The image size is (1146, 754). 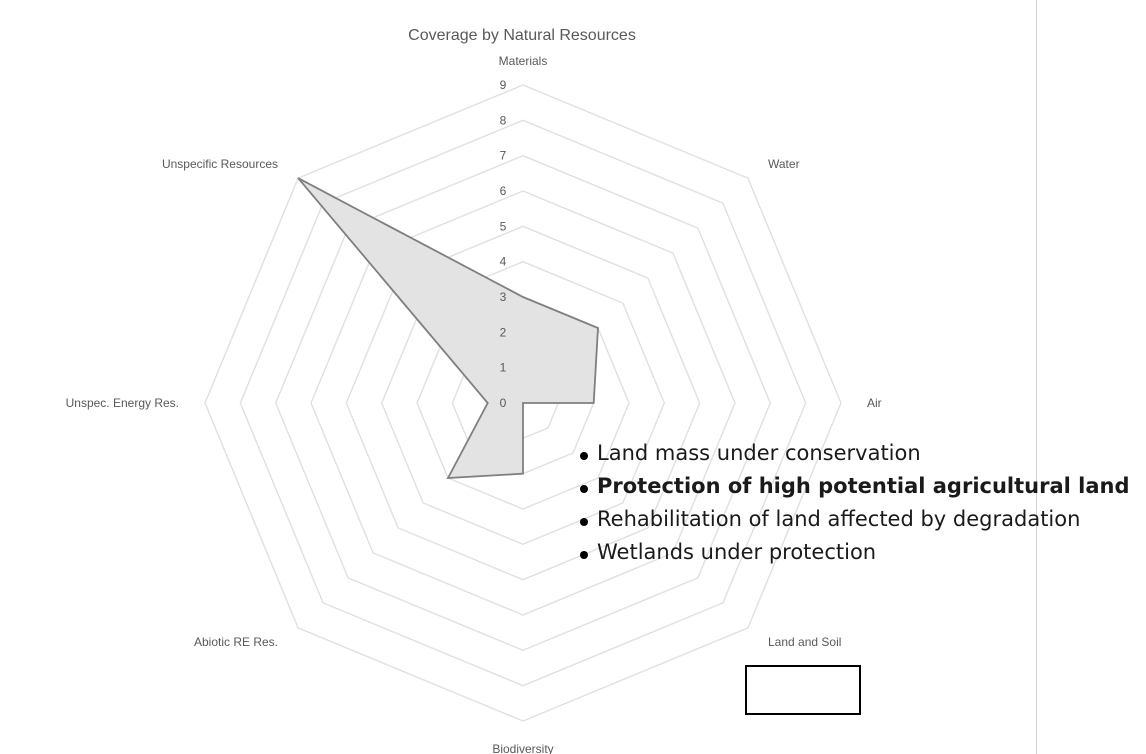 What do you see at coordinates (122, 403) in the screenshot?
I see `axis-label-unspec-energy-res: Unspec. Energy Res.` at bounding box center [122, 403].